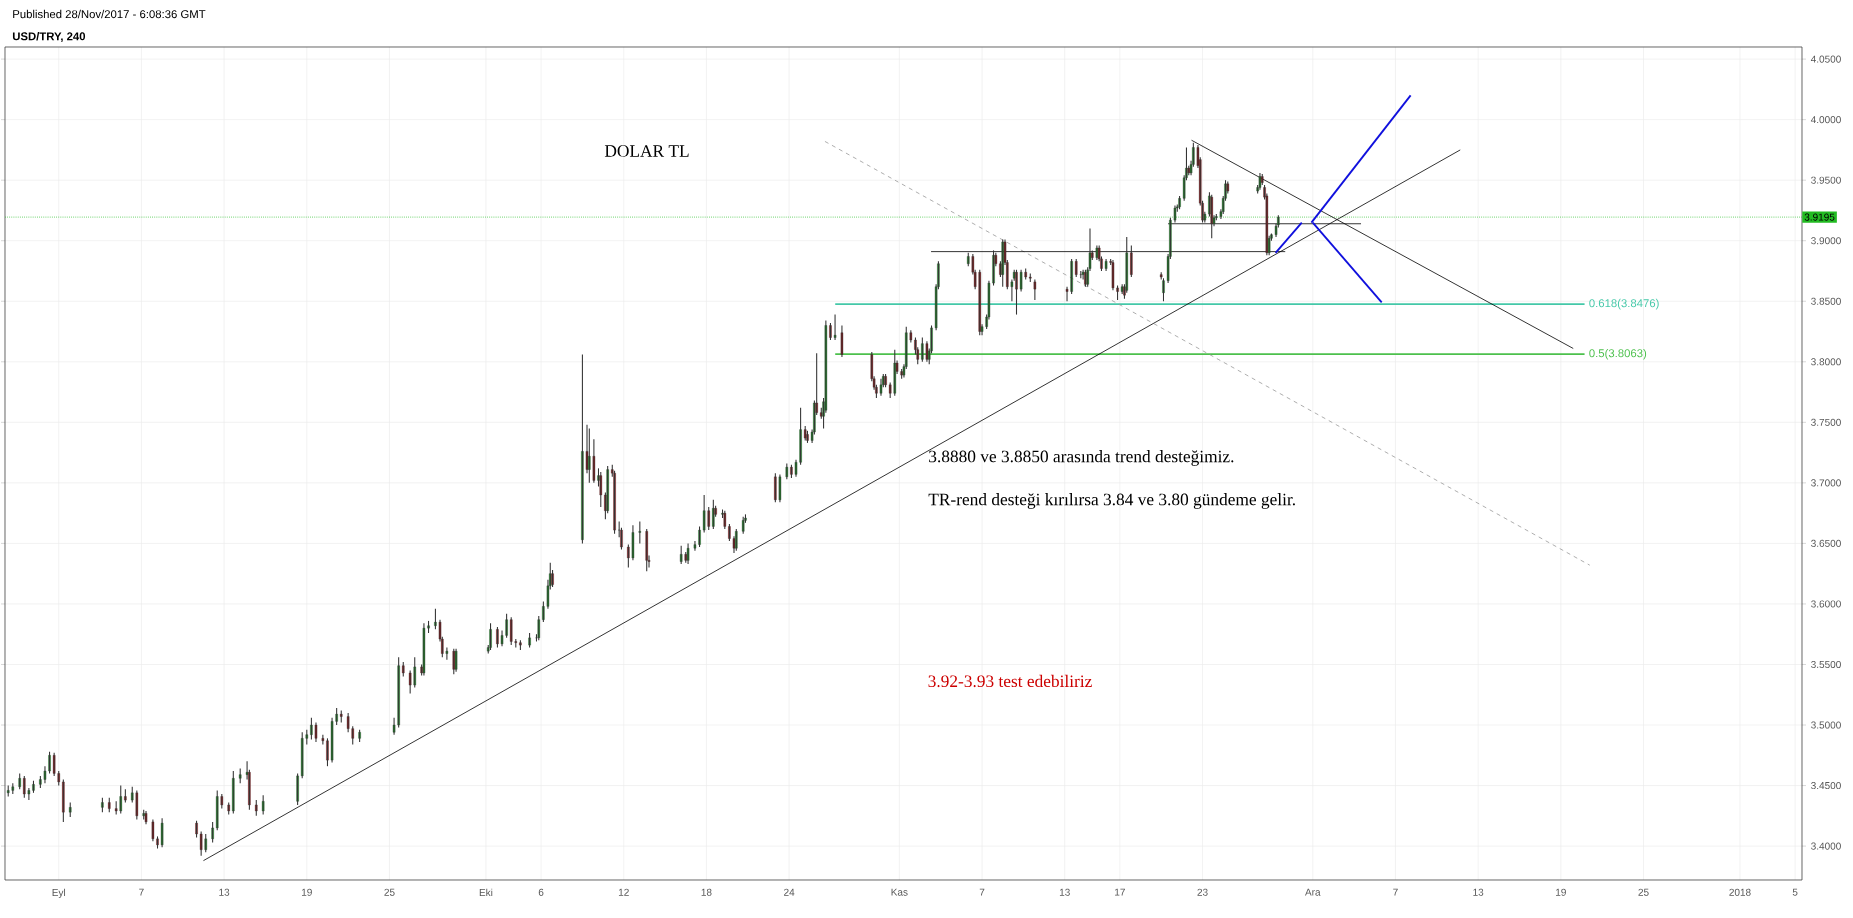 The image size is (1853, 918). I want to click on y-tick-label: 3.6000, so click(1826, 604).